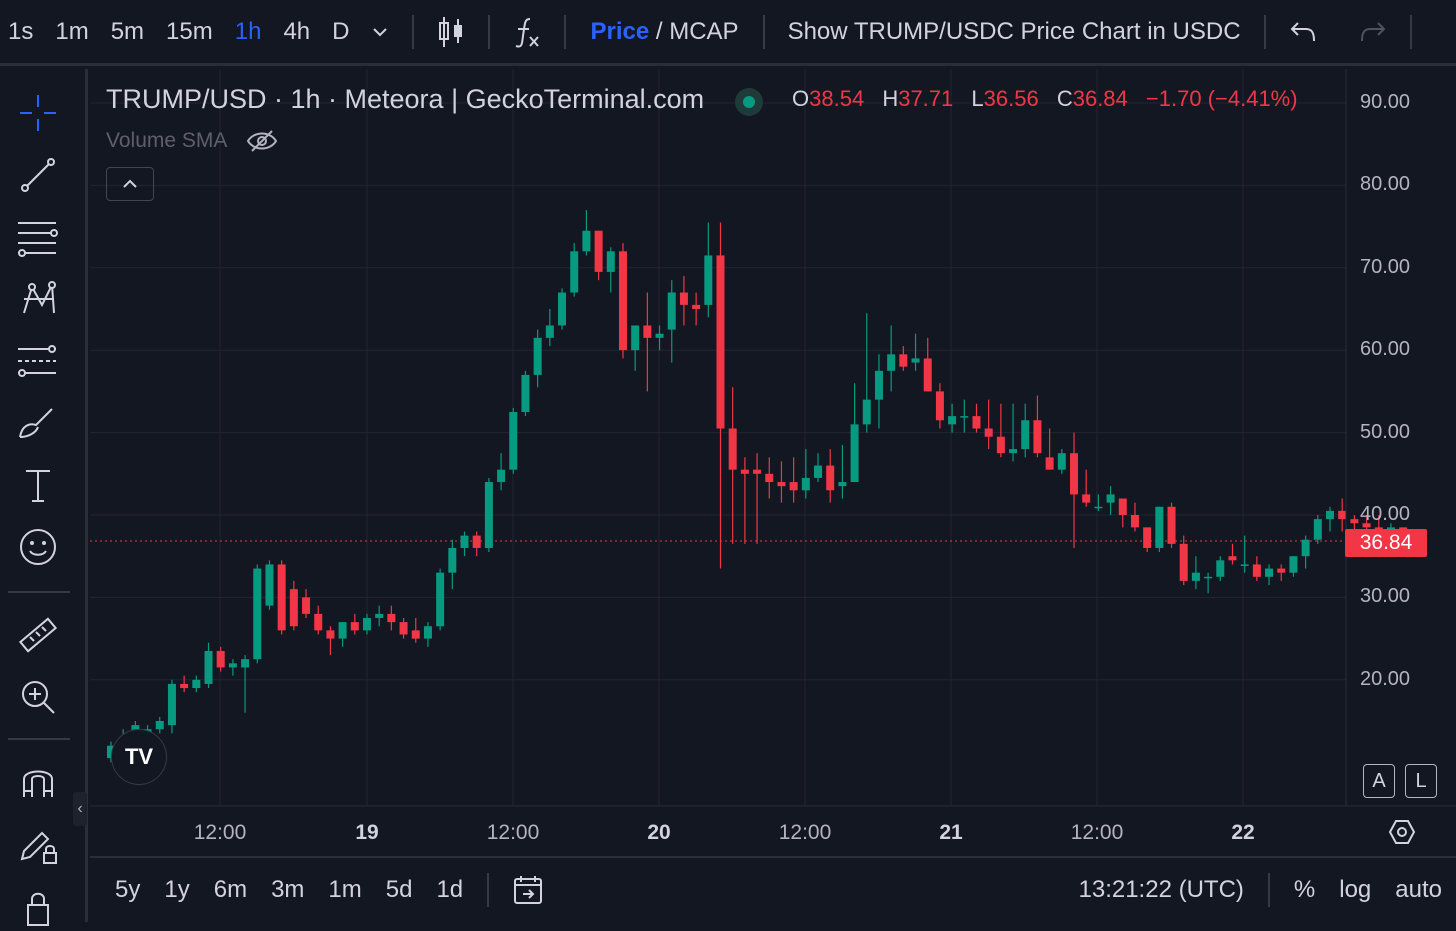 The height and width of the screenshot is (931, 1456). What do you see at coordinates (1303, 32) in the screenshot?
I see `undo-button` at bounding box center [1303, 32].